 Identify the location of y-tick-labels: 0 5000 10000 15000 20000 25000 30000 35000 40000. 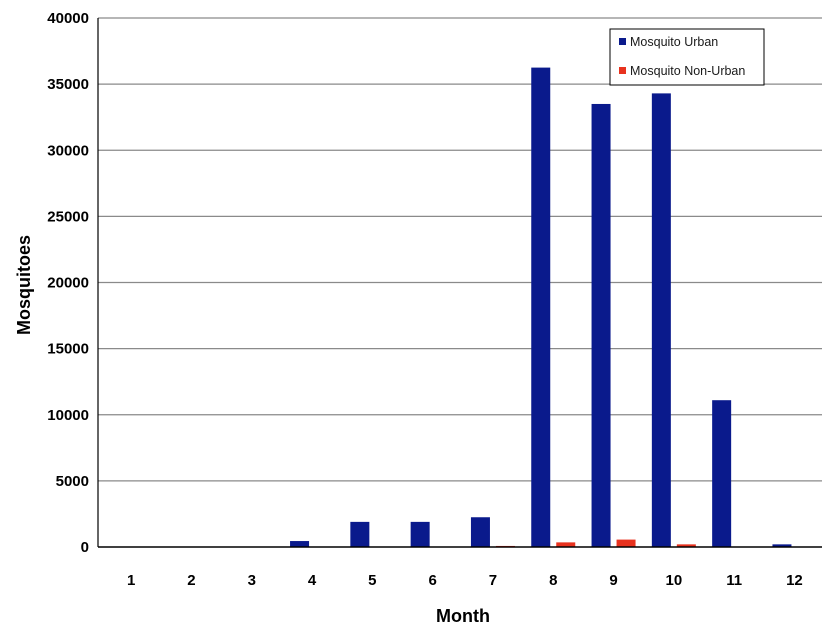
(68, 283).